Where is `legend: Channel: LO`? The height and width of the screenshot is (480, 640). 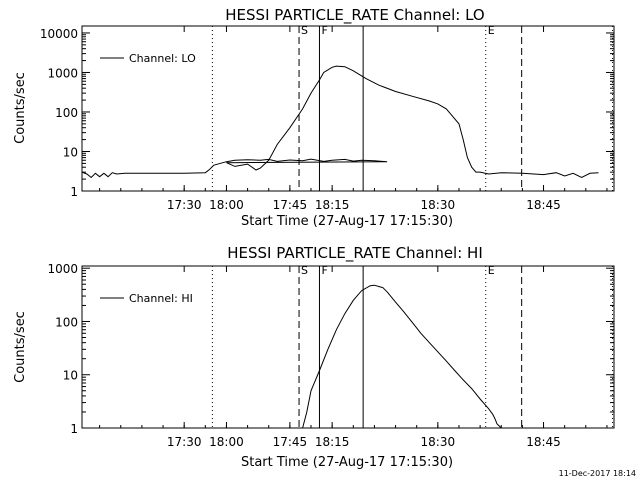 legend: Channel: LO is located at coordinates (148, 58).